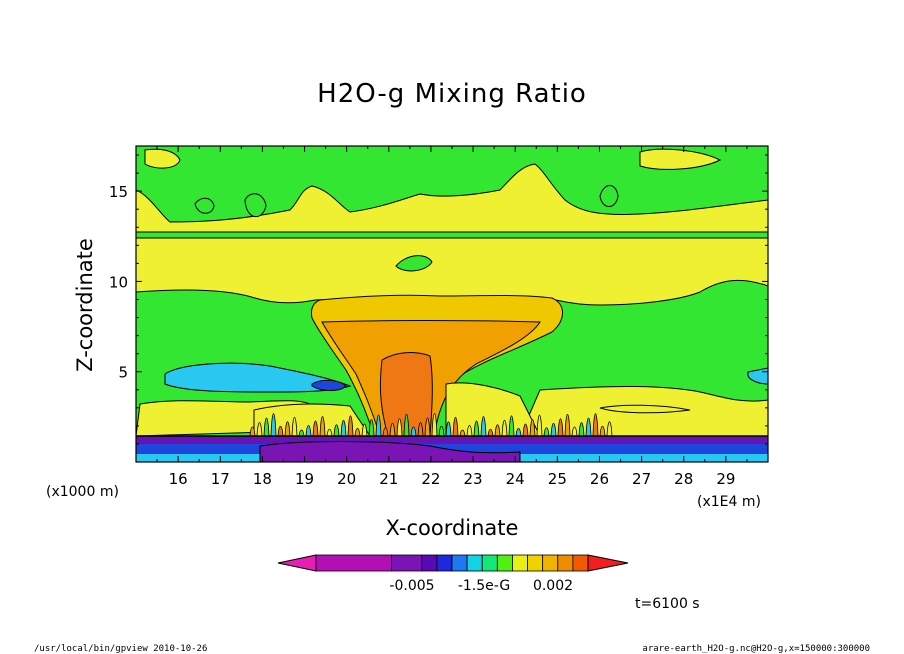 The image size is (904, 654). Describe the element at coordinates (452, 528) in the screenshot. I see `x-axis-label: X-coordinate` at that location.